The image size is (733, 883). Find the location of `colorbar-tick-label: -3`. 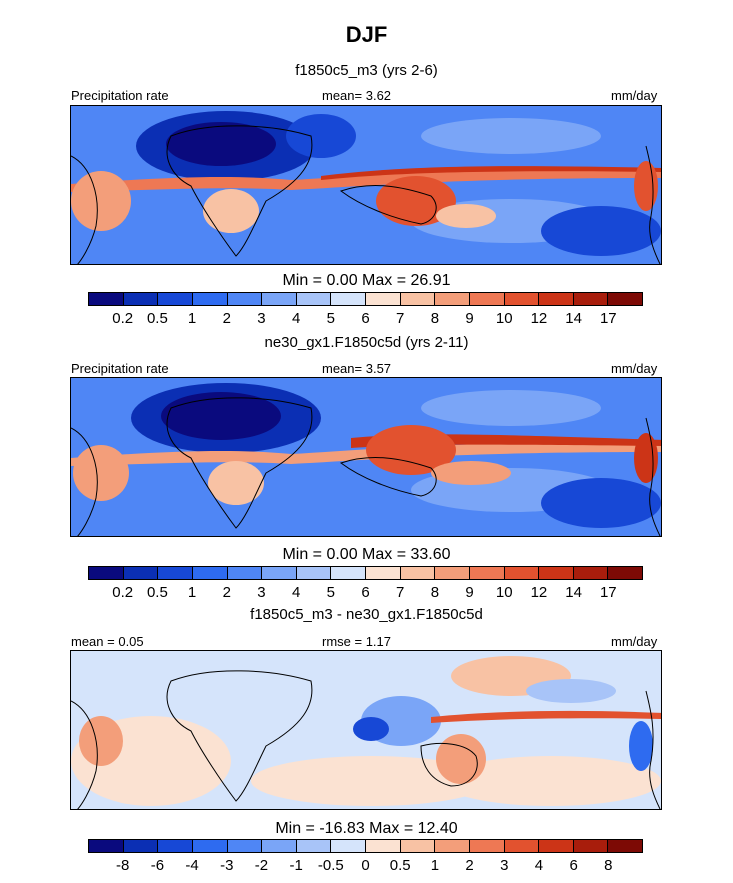

colorbar-tick-label: -3 is located at coordinates (227, 865).